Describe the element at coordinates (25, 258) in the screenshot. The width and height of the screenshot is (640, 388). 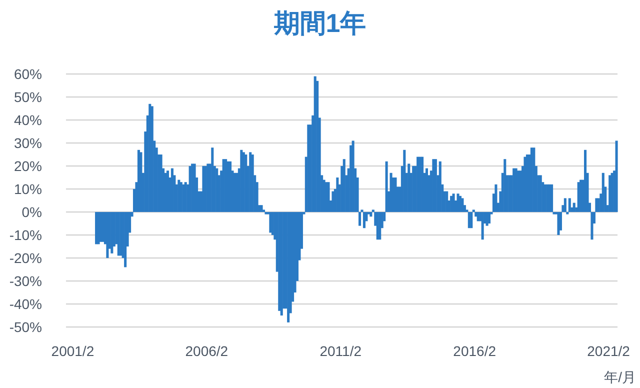
I see `y-tick-label: -20%` at that location.